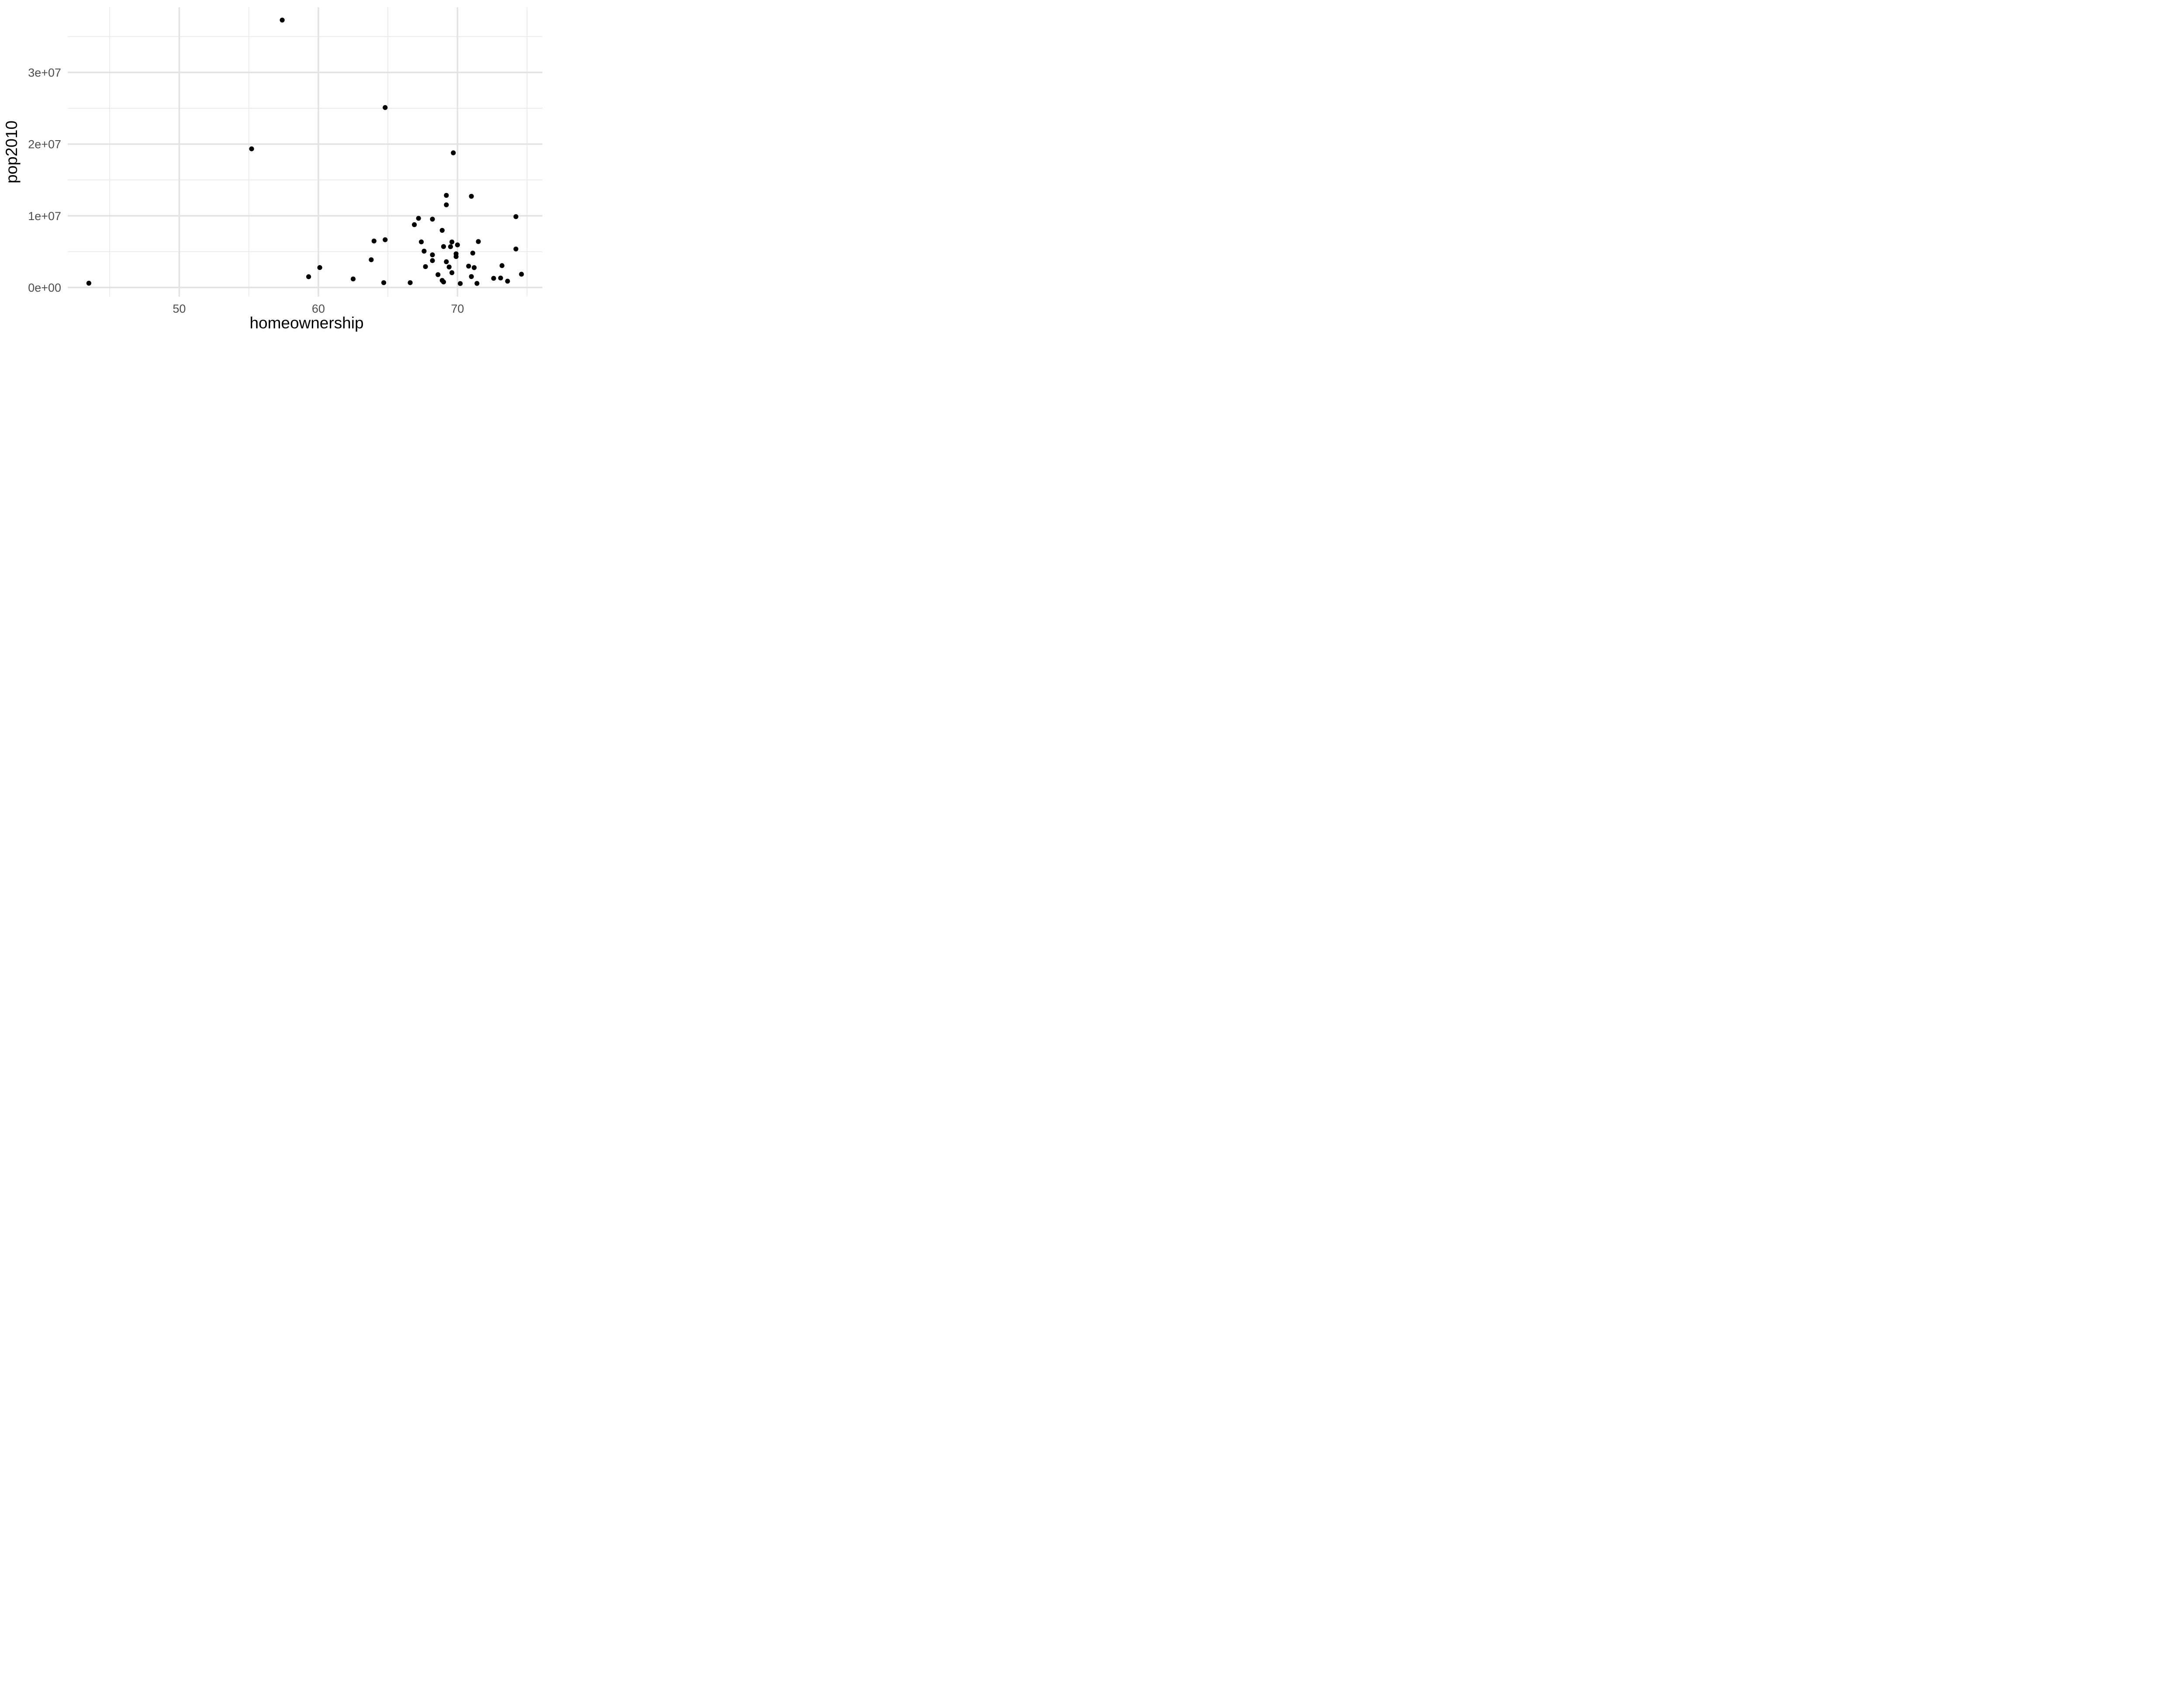 This screenshot has height=1700, width=2184. I want to click on x-tick-label: 70, so click(457, 308).